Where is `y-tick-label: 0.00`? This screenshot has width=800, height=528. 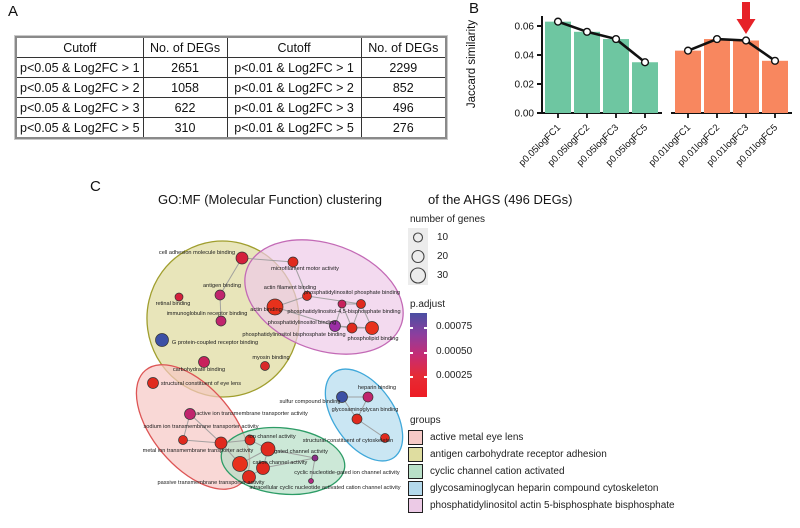 y-tick-label: 0.00 is located at coordinates (525, 114).